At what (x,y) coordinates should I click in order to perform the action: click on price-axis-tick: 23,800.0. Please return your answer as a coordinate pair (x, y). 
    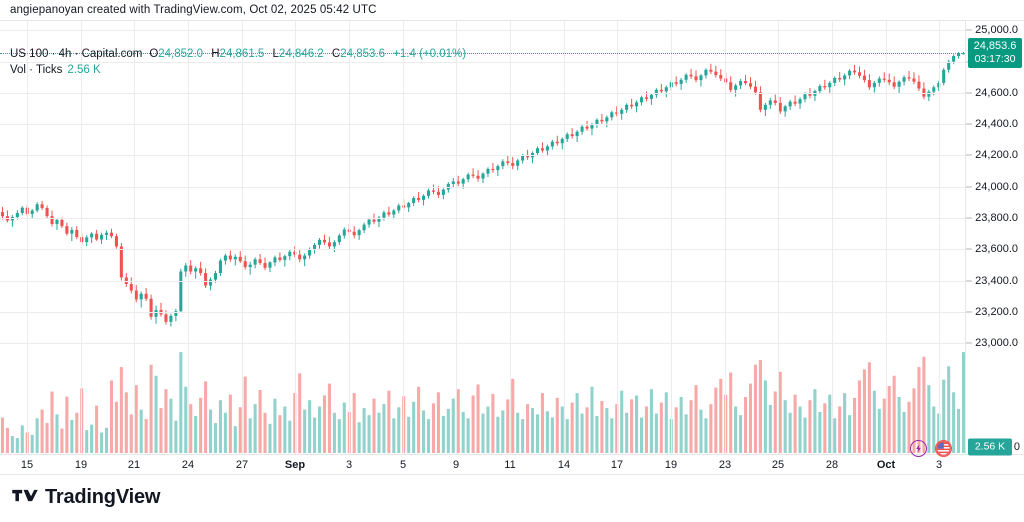
    Looking at the image, I should click on (996, 218).